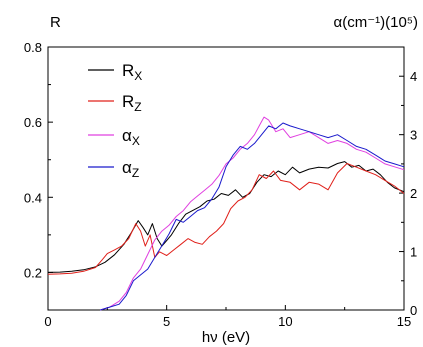 The height and width of the screenshot is (347, 423). I want to click on legend-label-3: αZ, so click(130, 169).